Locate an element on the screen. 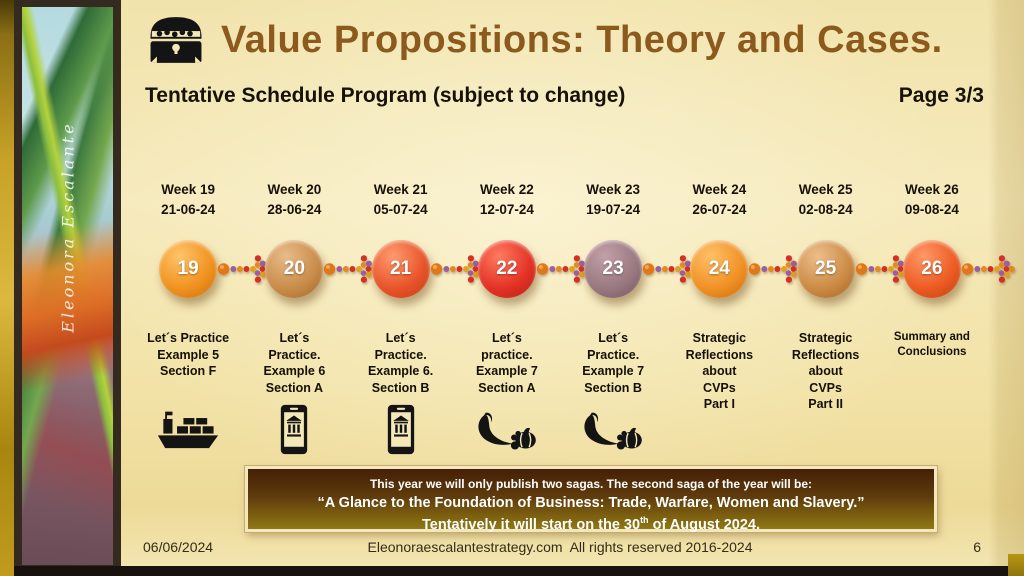 This screenshot has width=1024, height=576. week-number: 24 is located at coordinates (719, 268).